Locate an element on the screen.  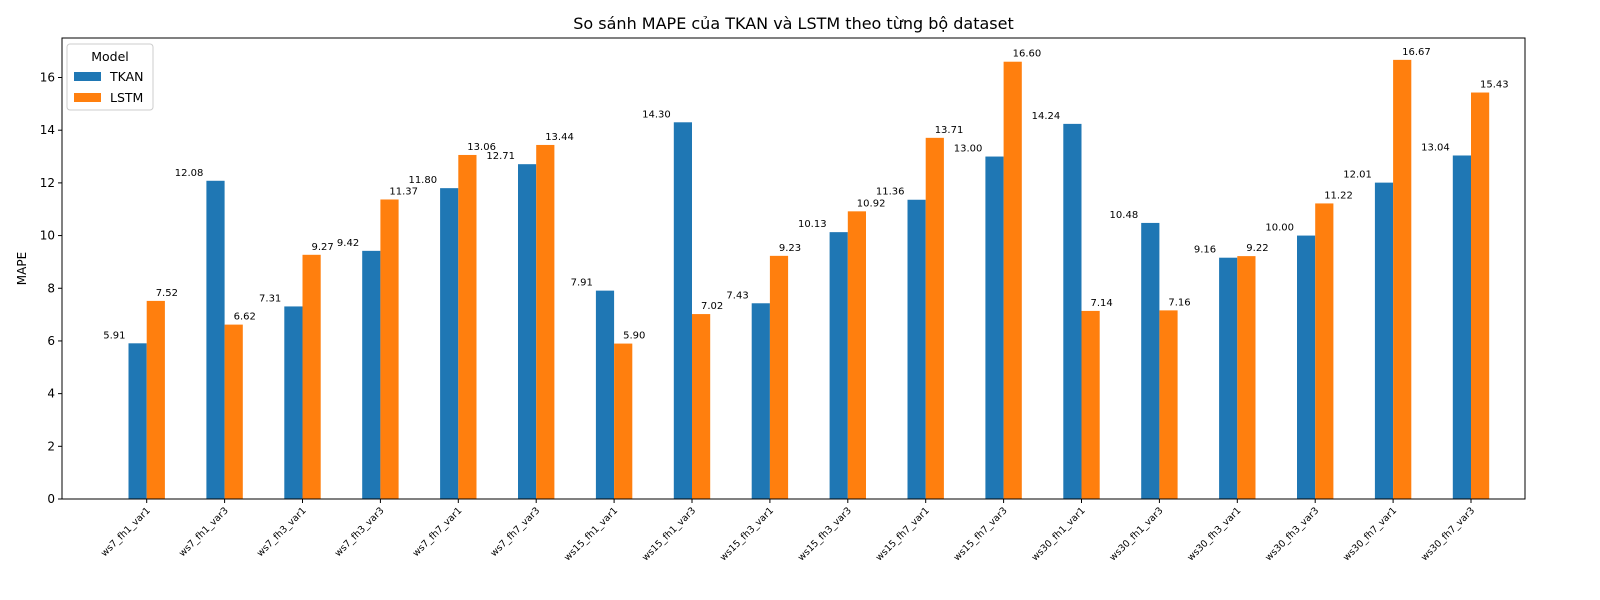
data-label-lstm-ws30_fh3_var3: 11.22 is located at coordinates (1338, 195).